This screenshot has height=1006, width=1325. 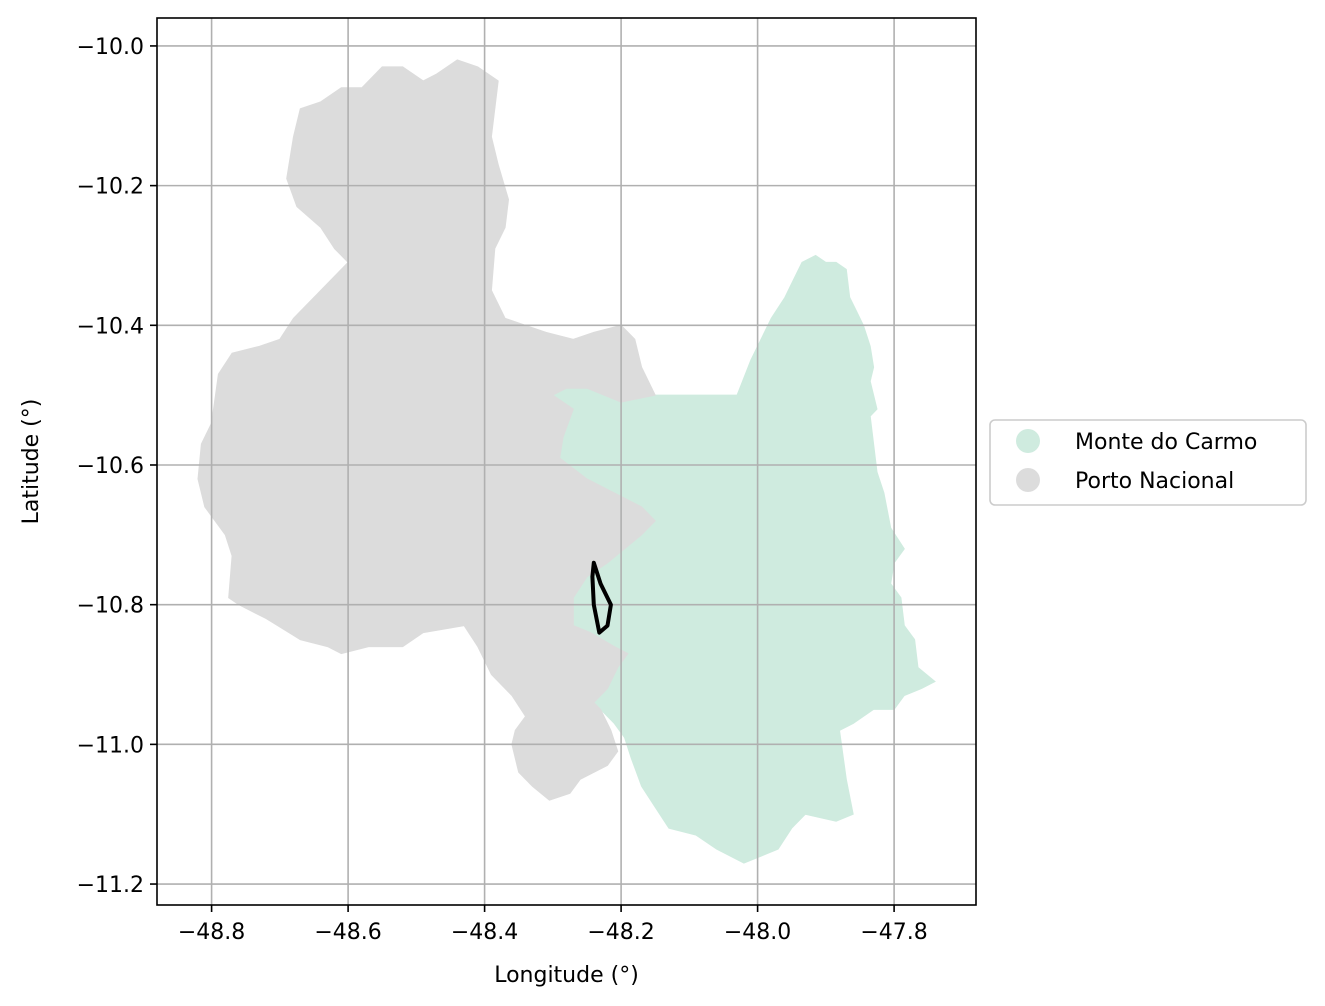 I want to click on outline-layer, so click(x=601, y=597).